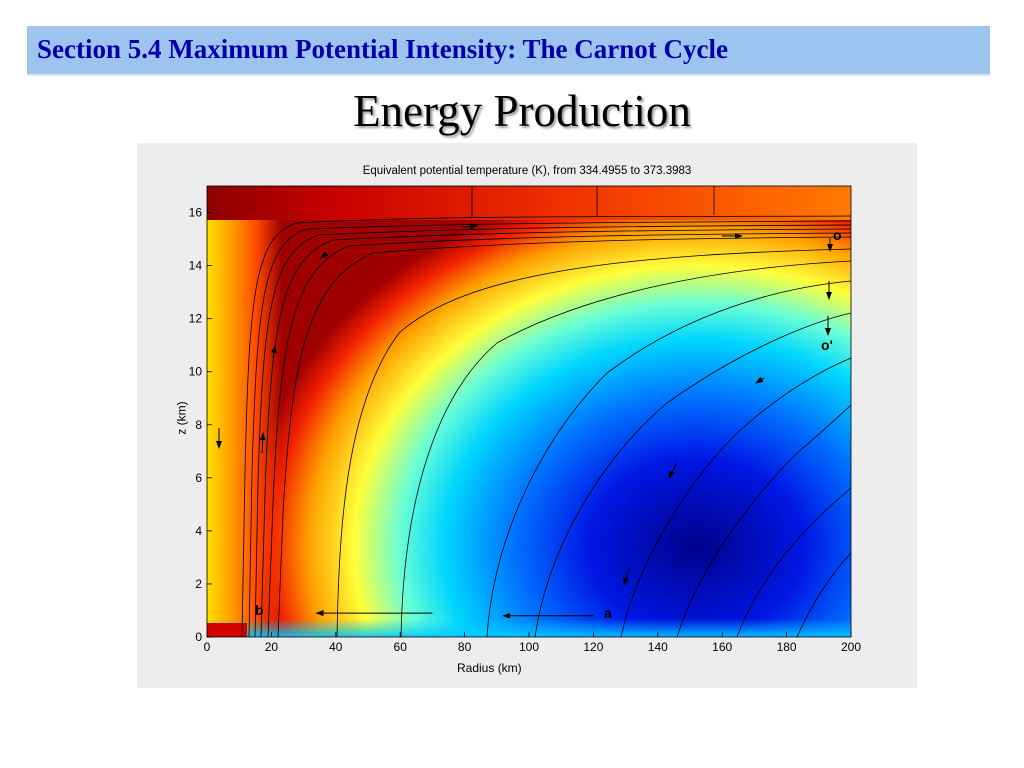 The image size is (1024, 768). Describe the element at coordinates (196, 372) in the screenshot. I see `y-tick-label: 10` at that location.